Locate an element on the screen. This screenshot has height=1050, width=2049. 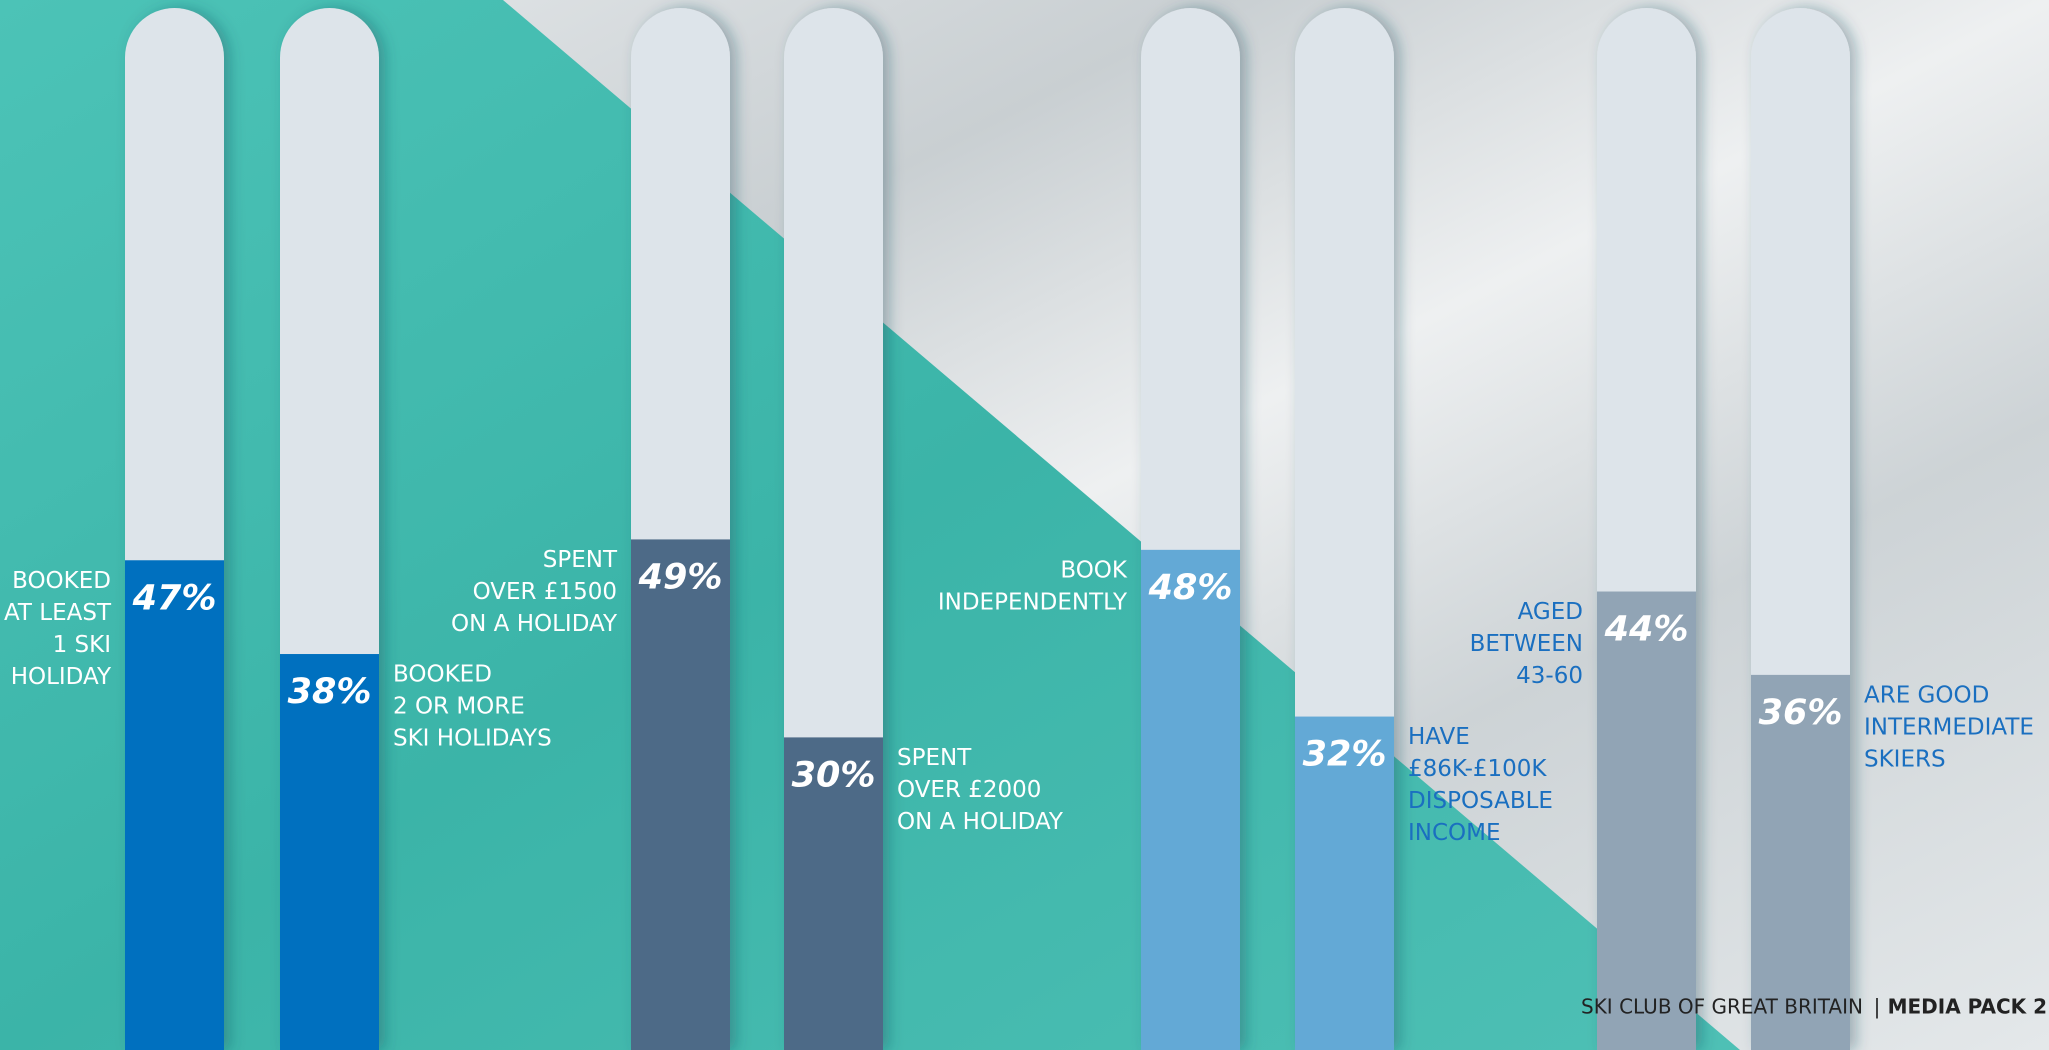
category-label: 43-60 is located at coordinates (1549, 676).